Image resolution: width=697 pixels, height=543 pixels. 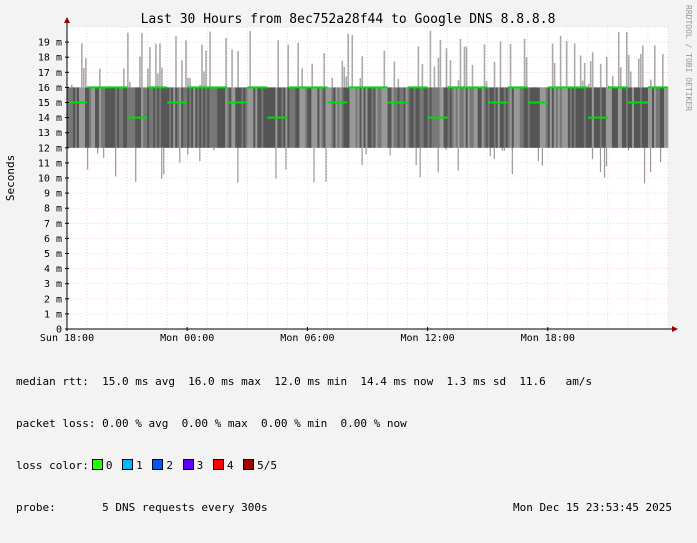 What do you see at coordinates (67, 338) in the screenshot?
I see `x-tick-label: Sun 18:00` at bounding box center [67, 338].